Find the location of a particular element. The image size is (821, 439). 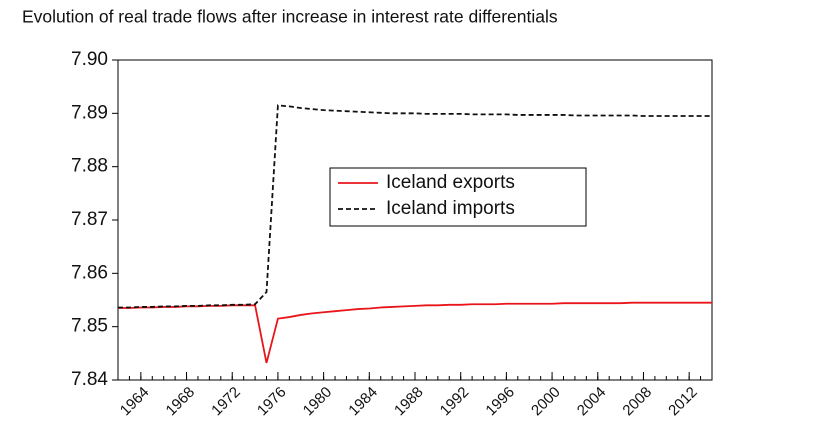

x-tick-label: 2012 is located at coordinates (683, 402).